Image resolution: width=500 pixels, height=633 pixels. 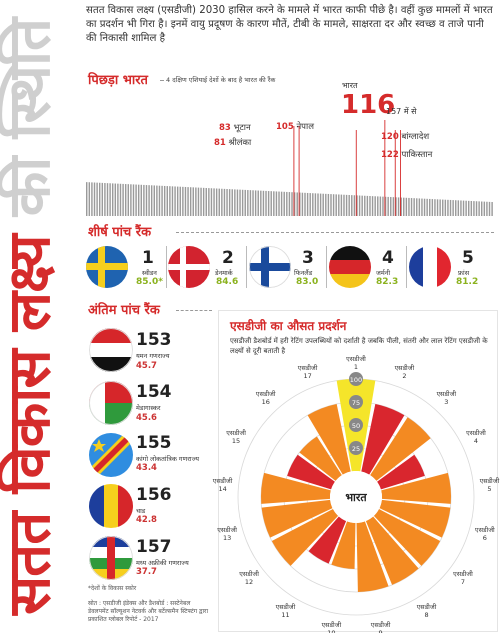 I want to click on top-rank-3: 3, so click(x=308, y=258).